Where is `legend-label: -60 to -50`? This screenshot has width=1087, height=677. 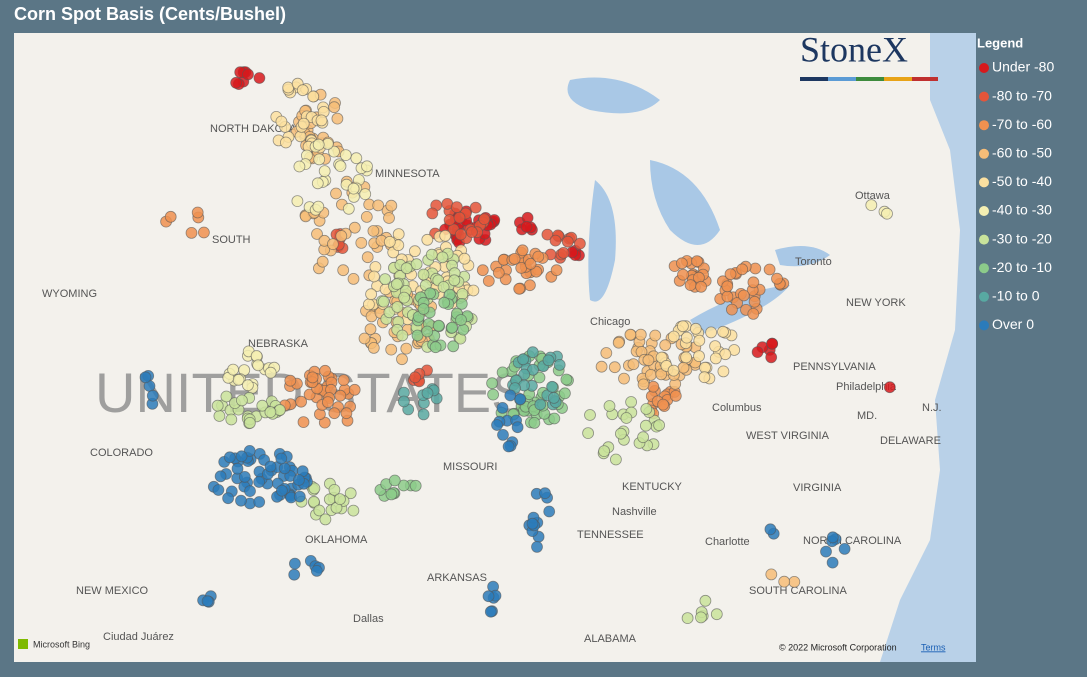
legend-label: -60 to -50 is located at coordinates (1022, 153).